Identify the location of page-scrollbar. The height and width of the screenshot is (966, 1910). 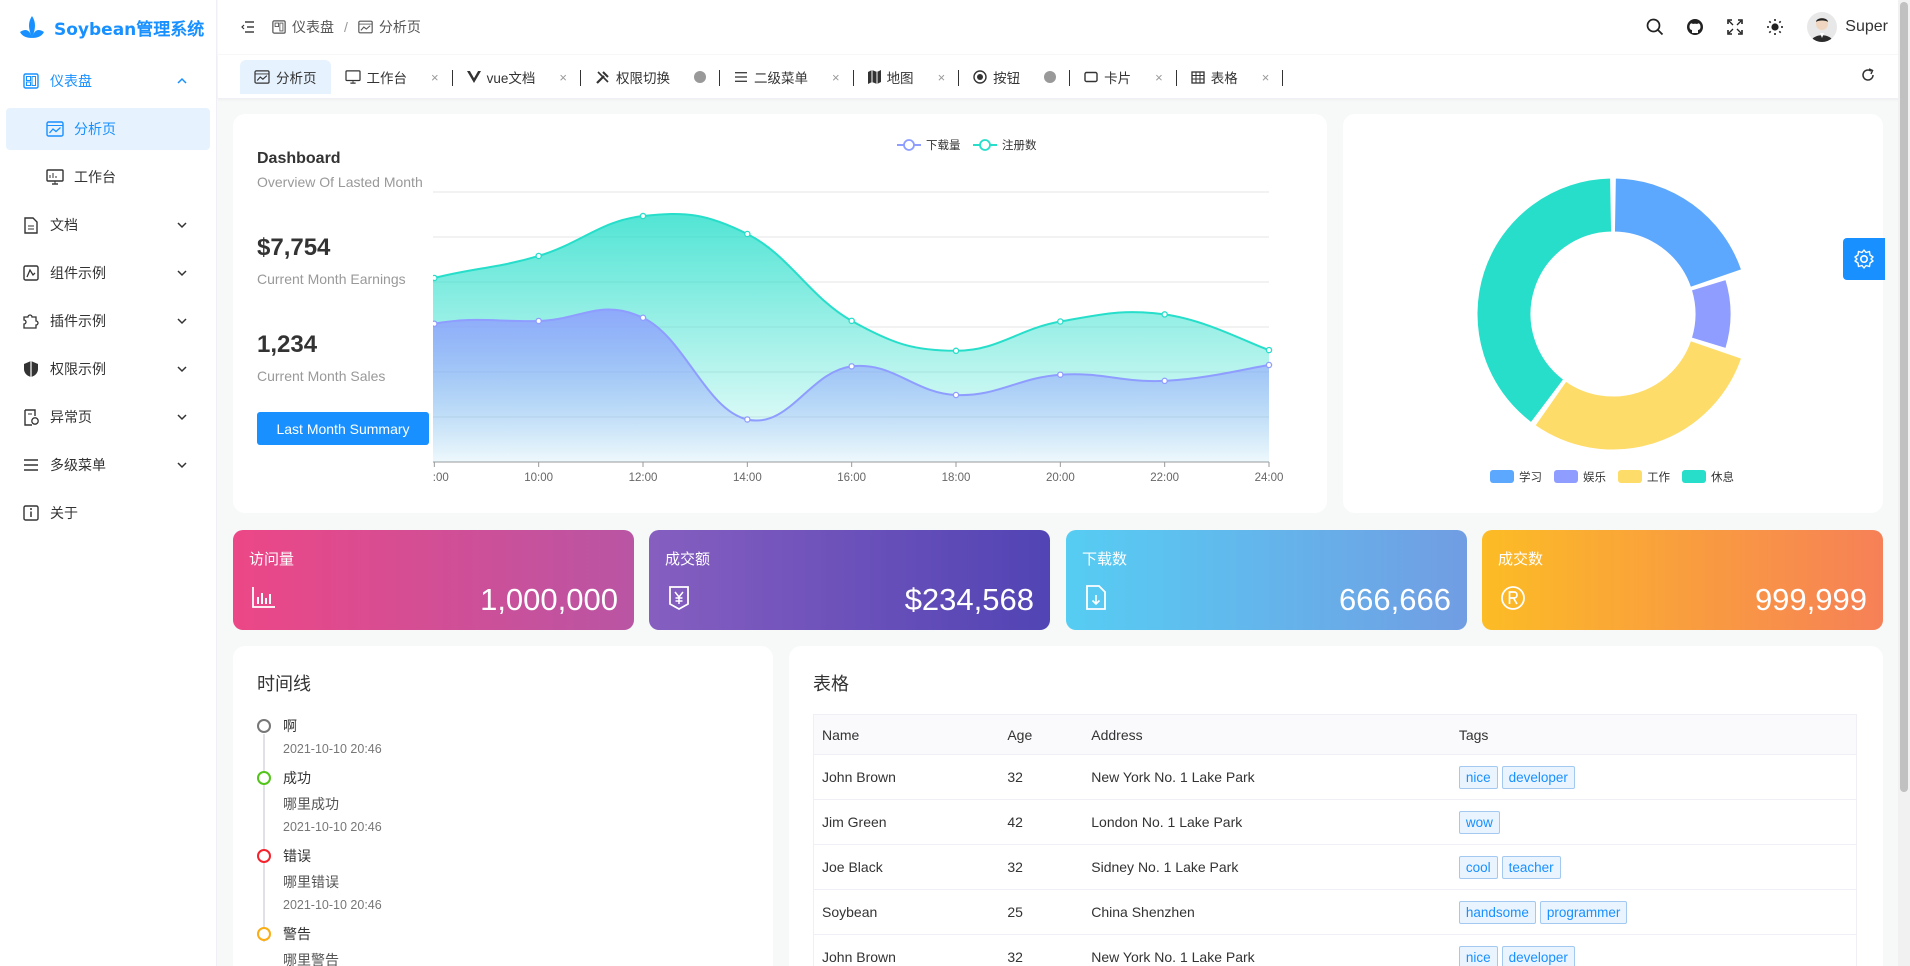
(1904, 483).